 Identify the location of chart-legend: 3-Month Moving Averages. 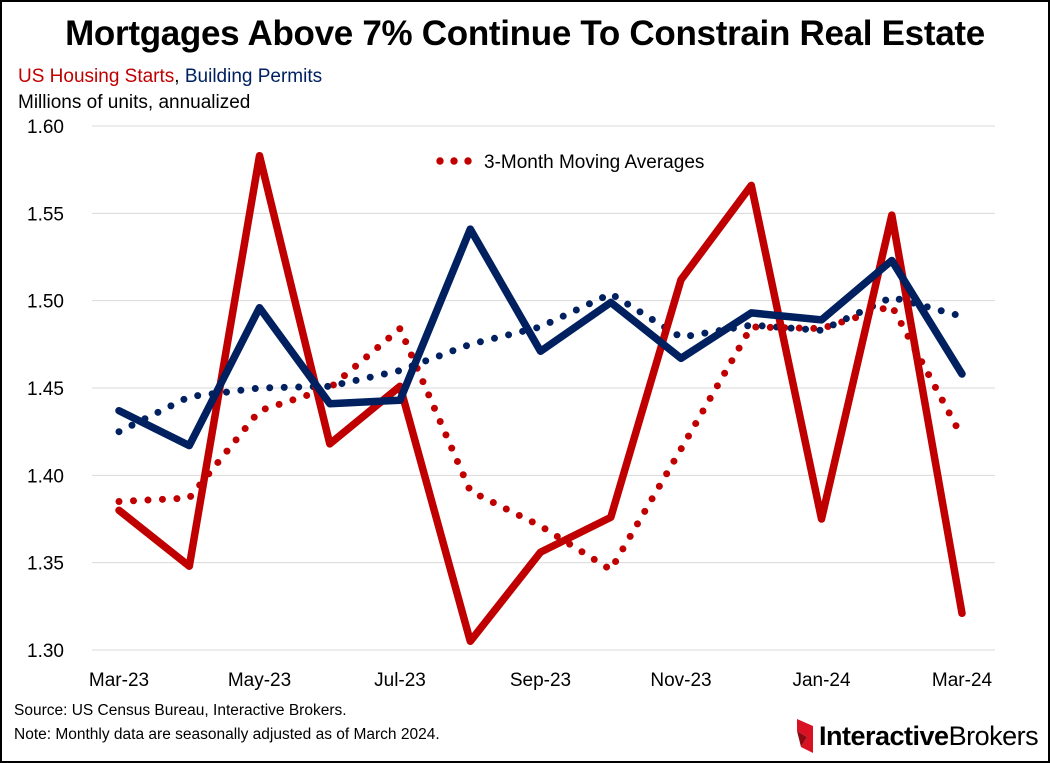
(570, 162).